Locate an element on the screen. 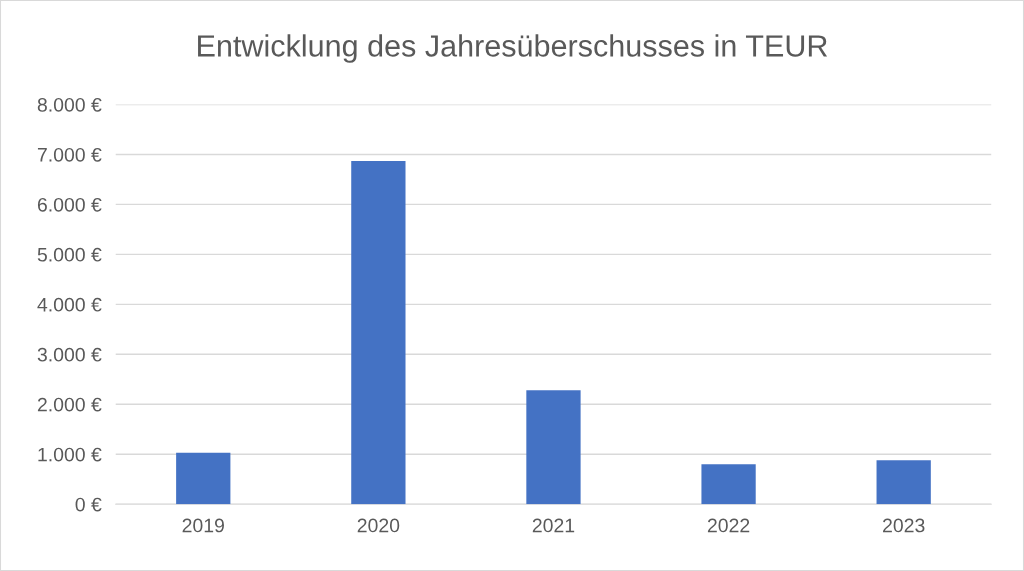 This screenshot has height=571, width=1024. y-tick-label: 4.000 € is located at coordinates (69, 304).